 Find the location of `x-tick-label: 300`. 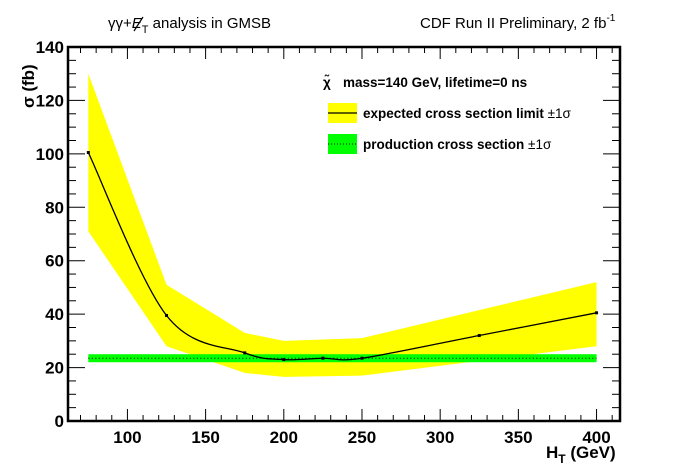

x-tick-label: 300 is located at coordinates (440, 437).